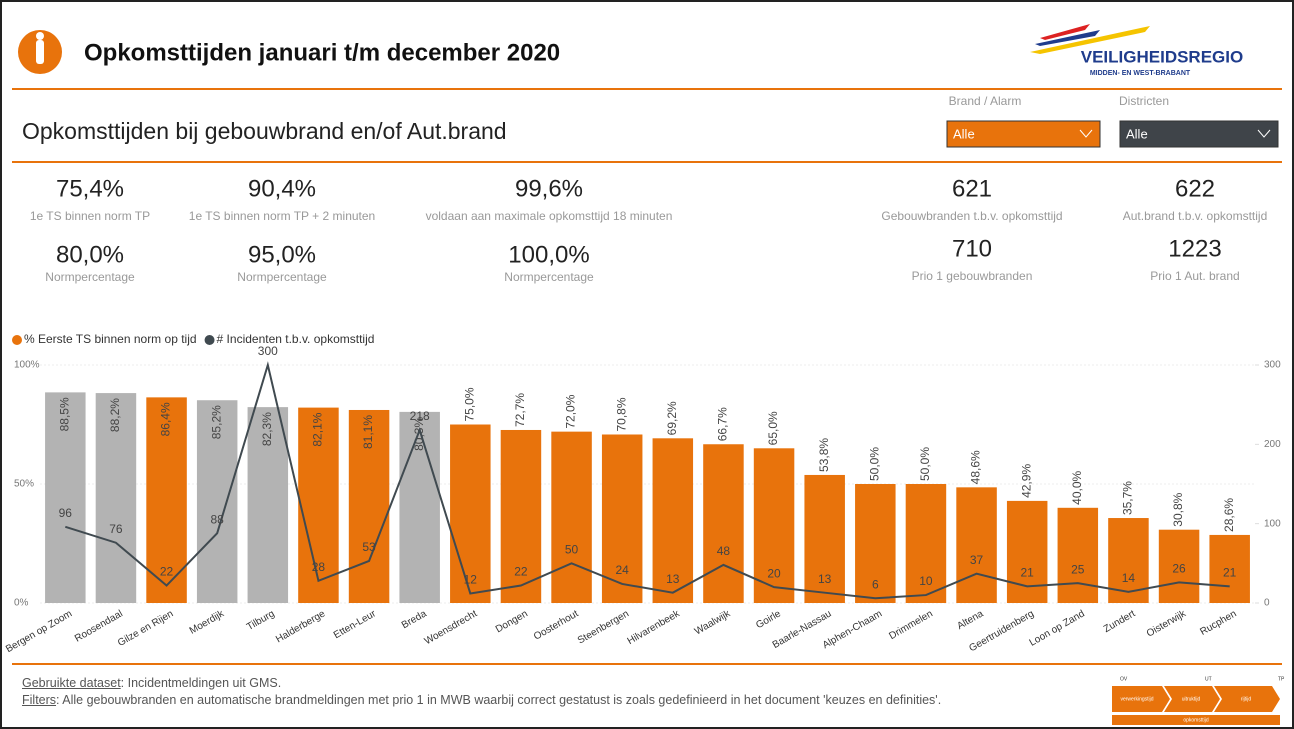  What do you see at coordinates (874, 464) in the screenshot?
I see `value-label: 50,0%` at bounding box center [874, 464].